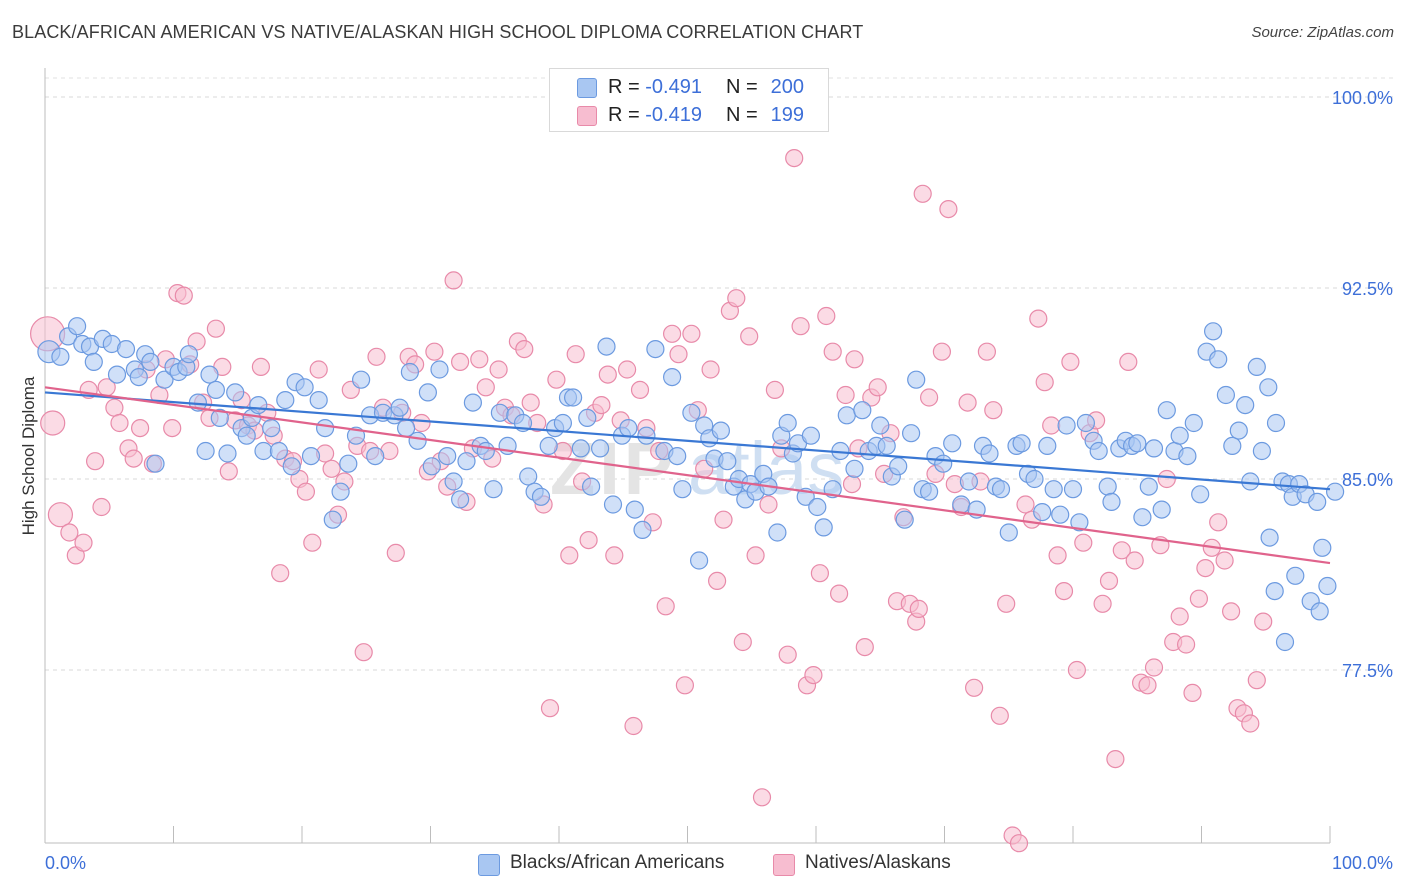 The image size is (1406, 892). What do you see at coordinates (587, 88) in the screenshot?
I see `legend-swatch-blacks` at bounding box center [587, 88].